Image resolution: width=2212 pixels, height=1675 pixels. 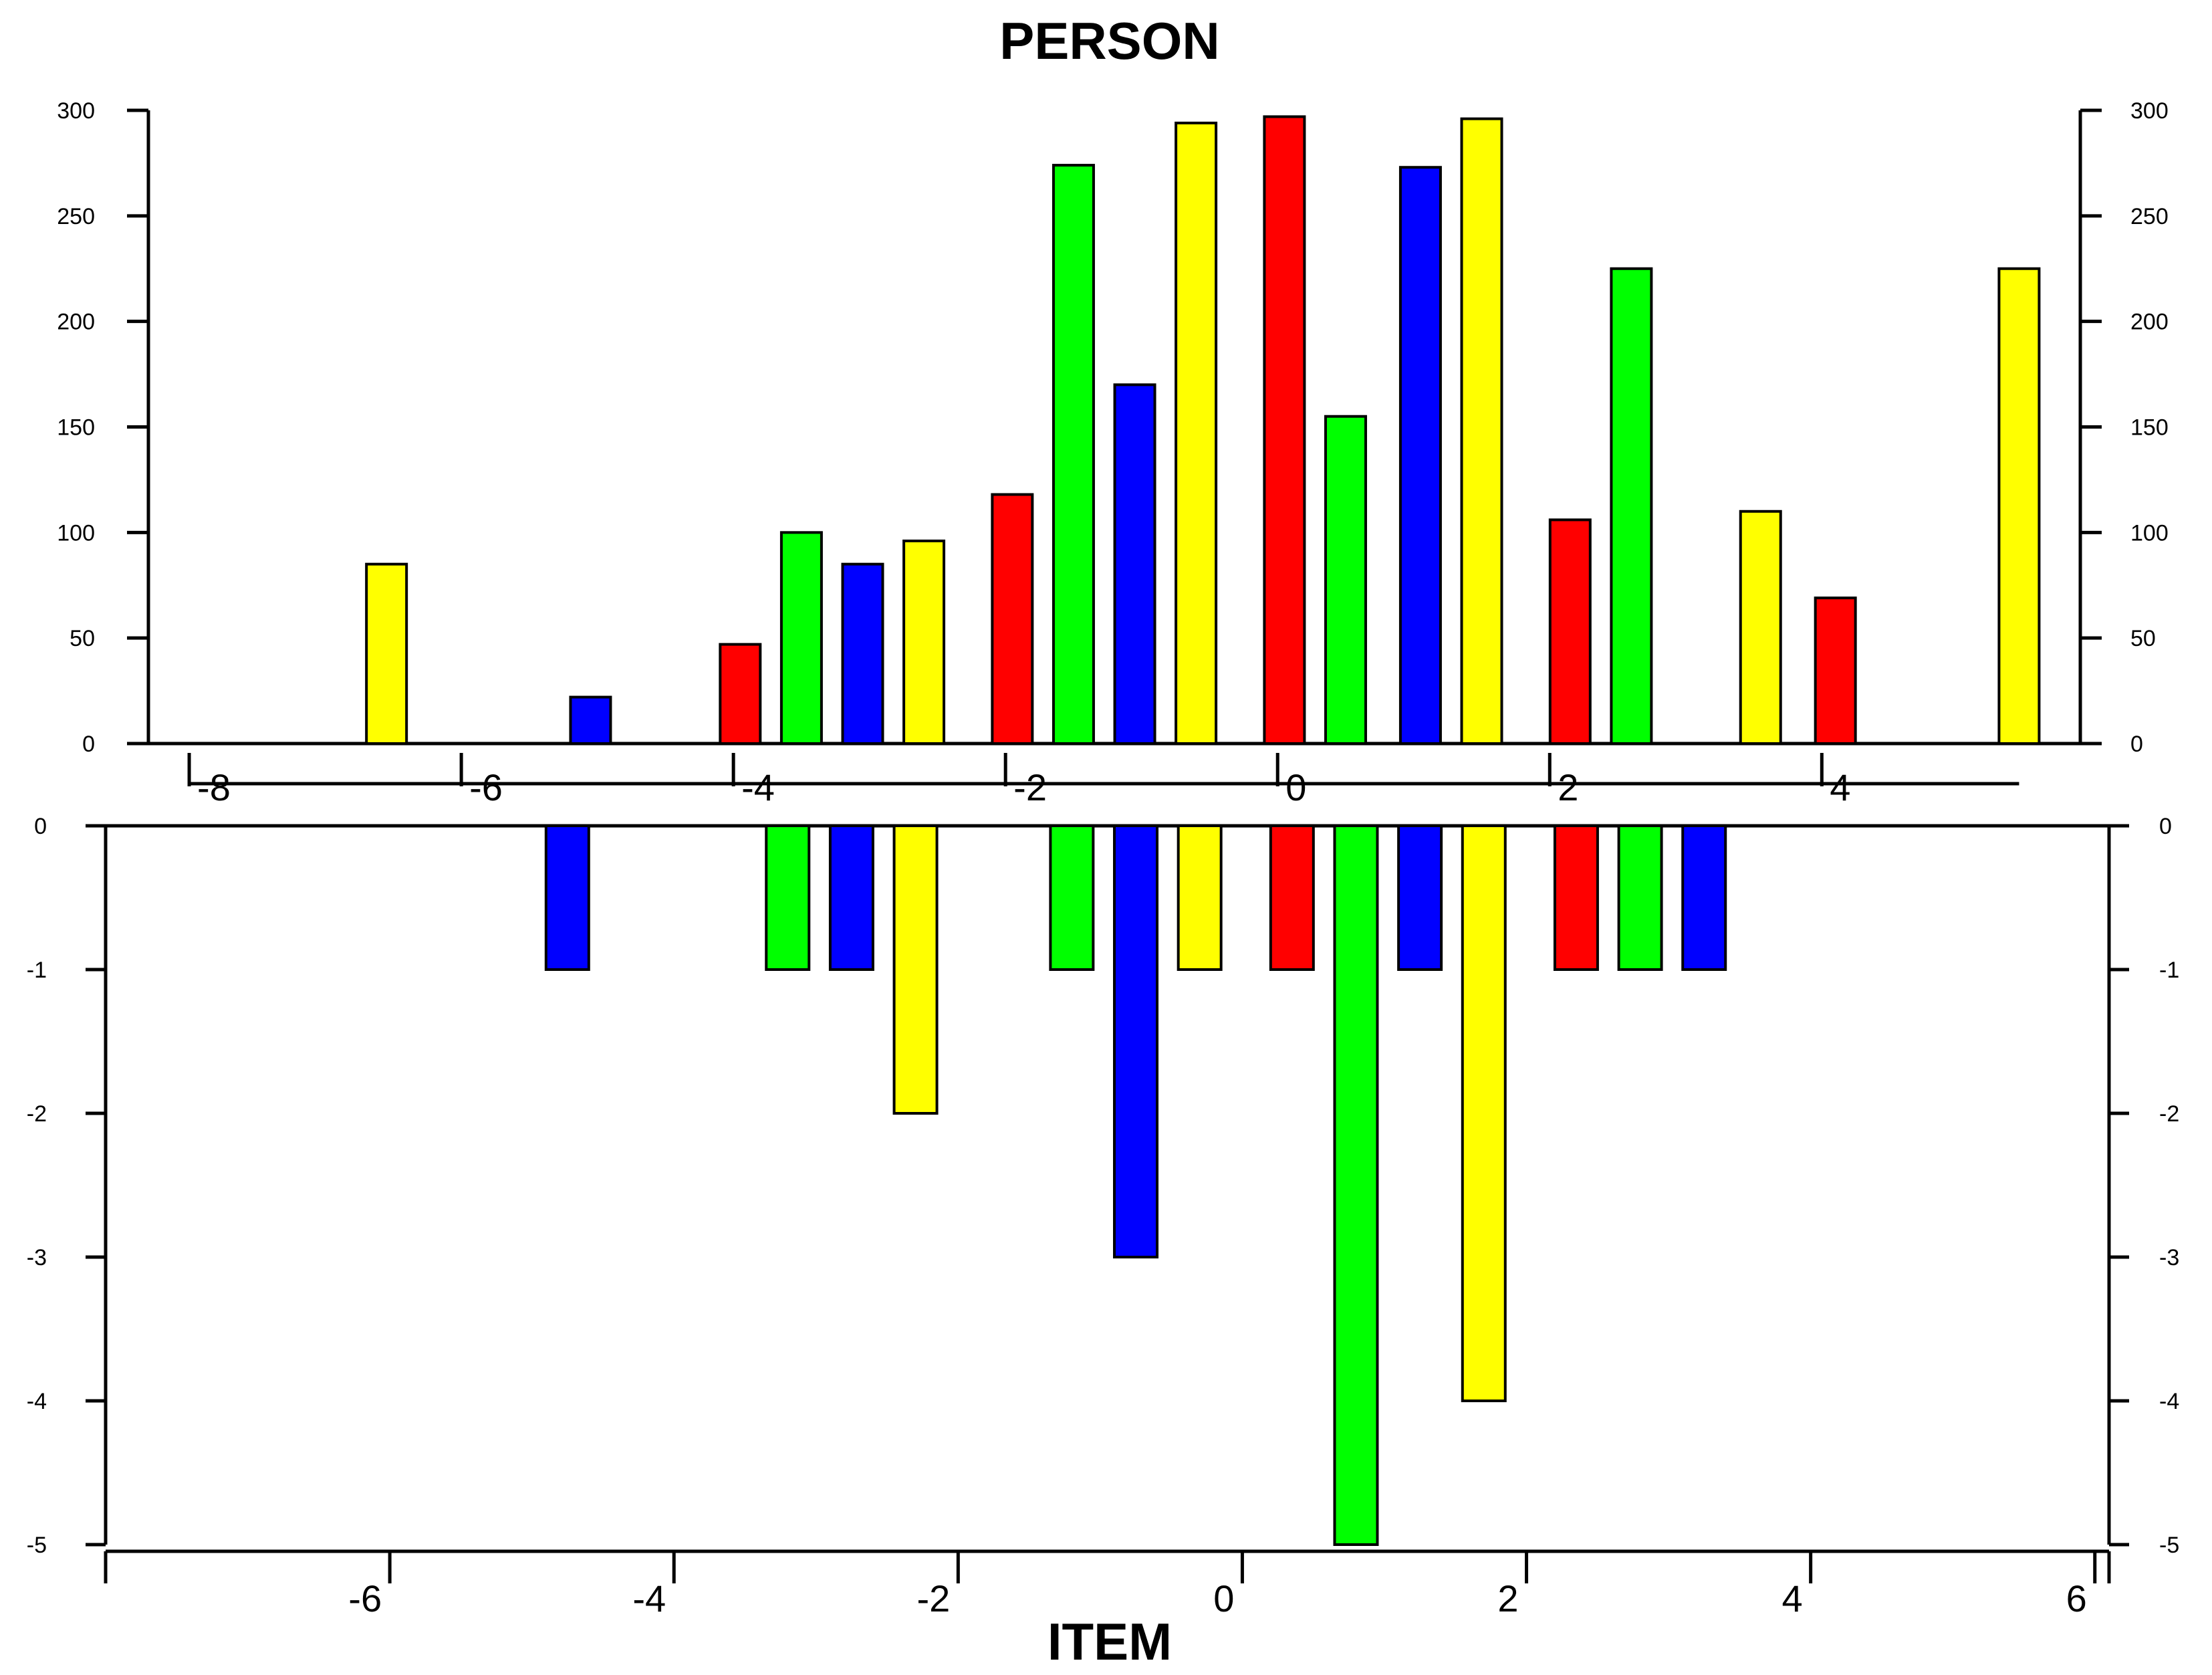 I want to click on x-axis-label: ITEM, so click(x=1110, y=1641).